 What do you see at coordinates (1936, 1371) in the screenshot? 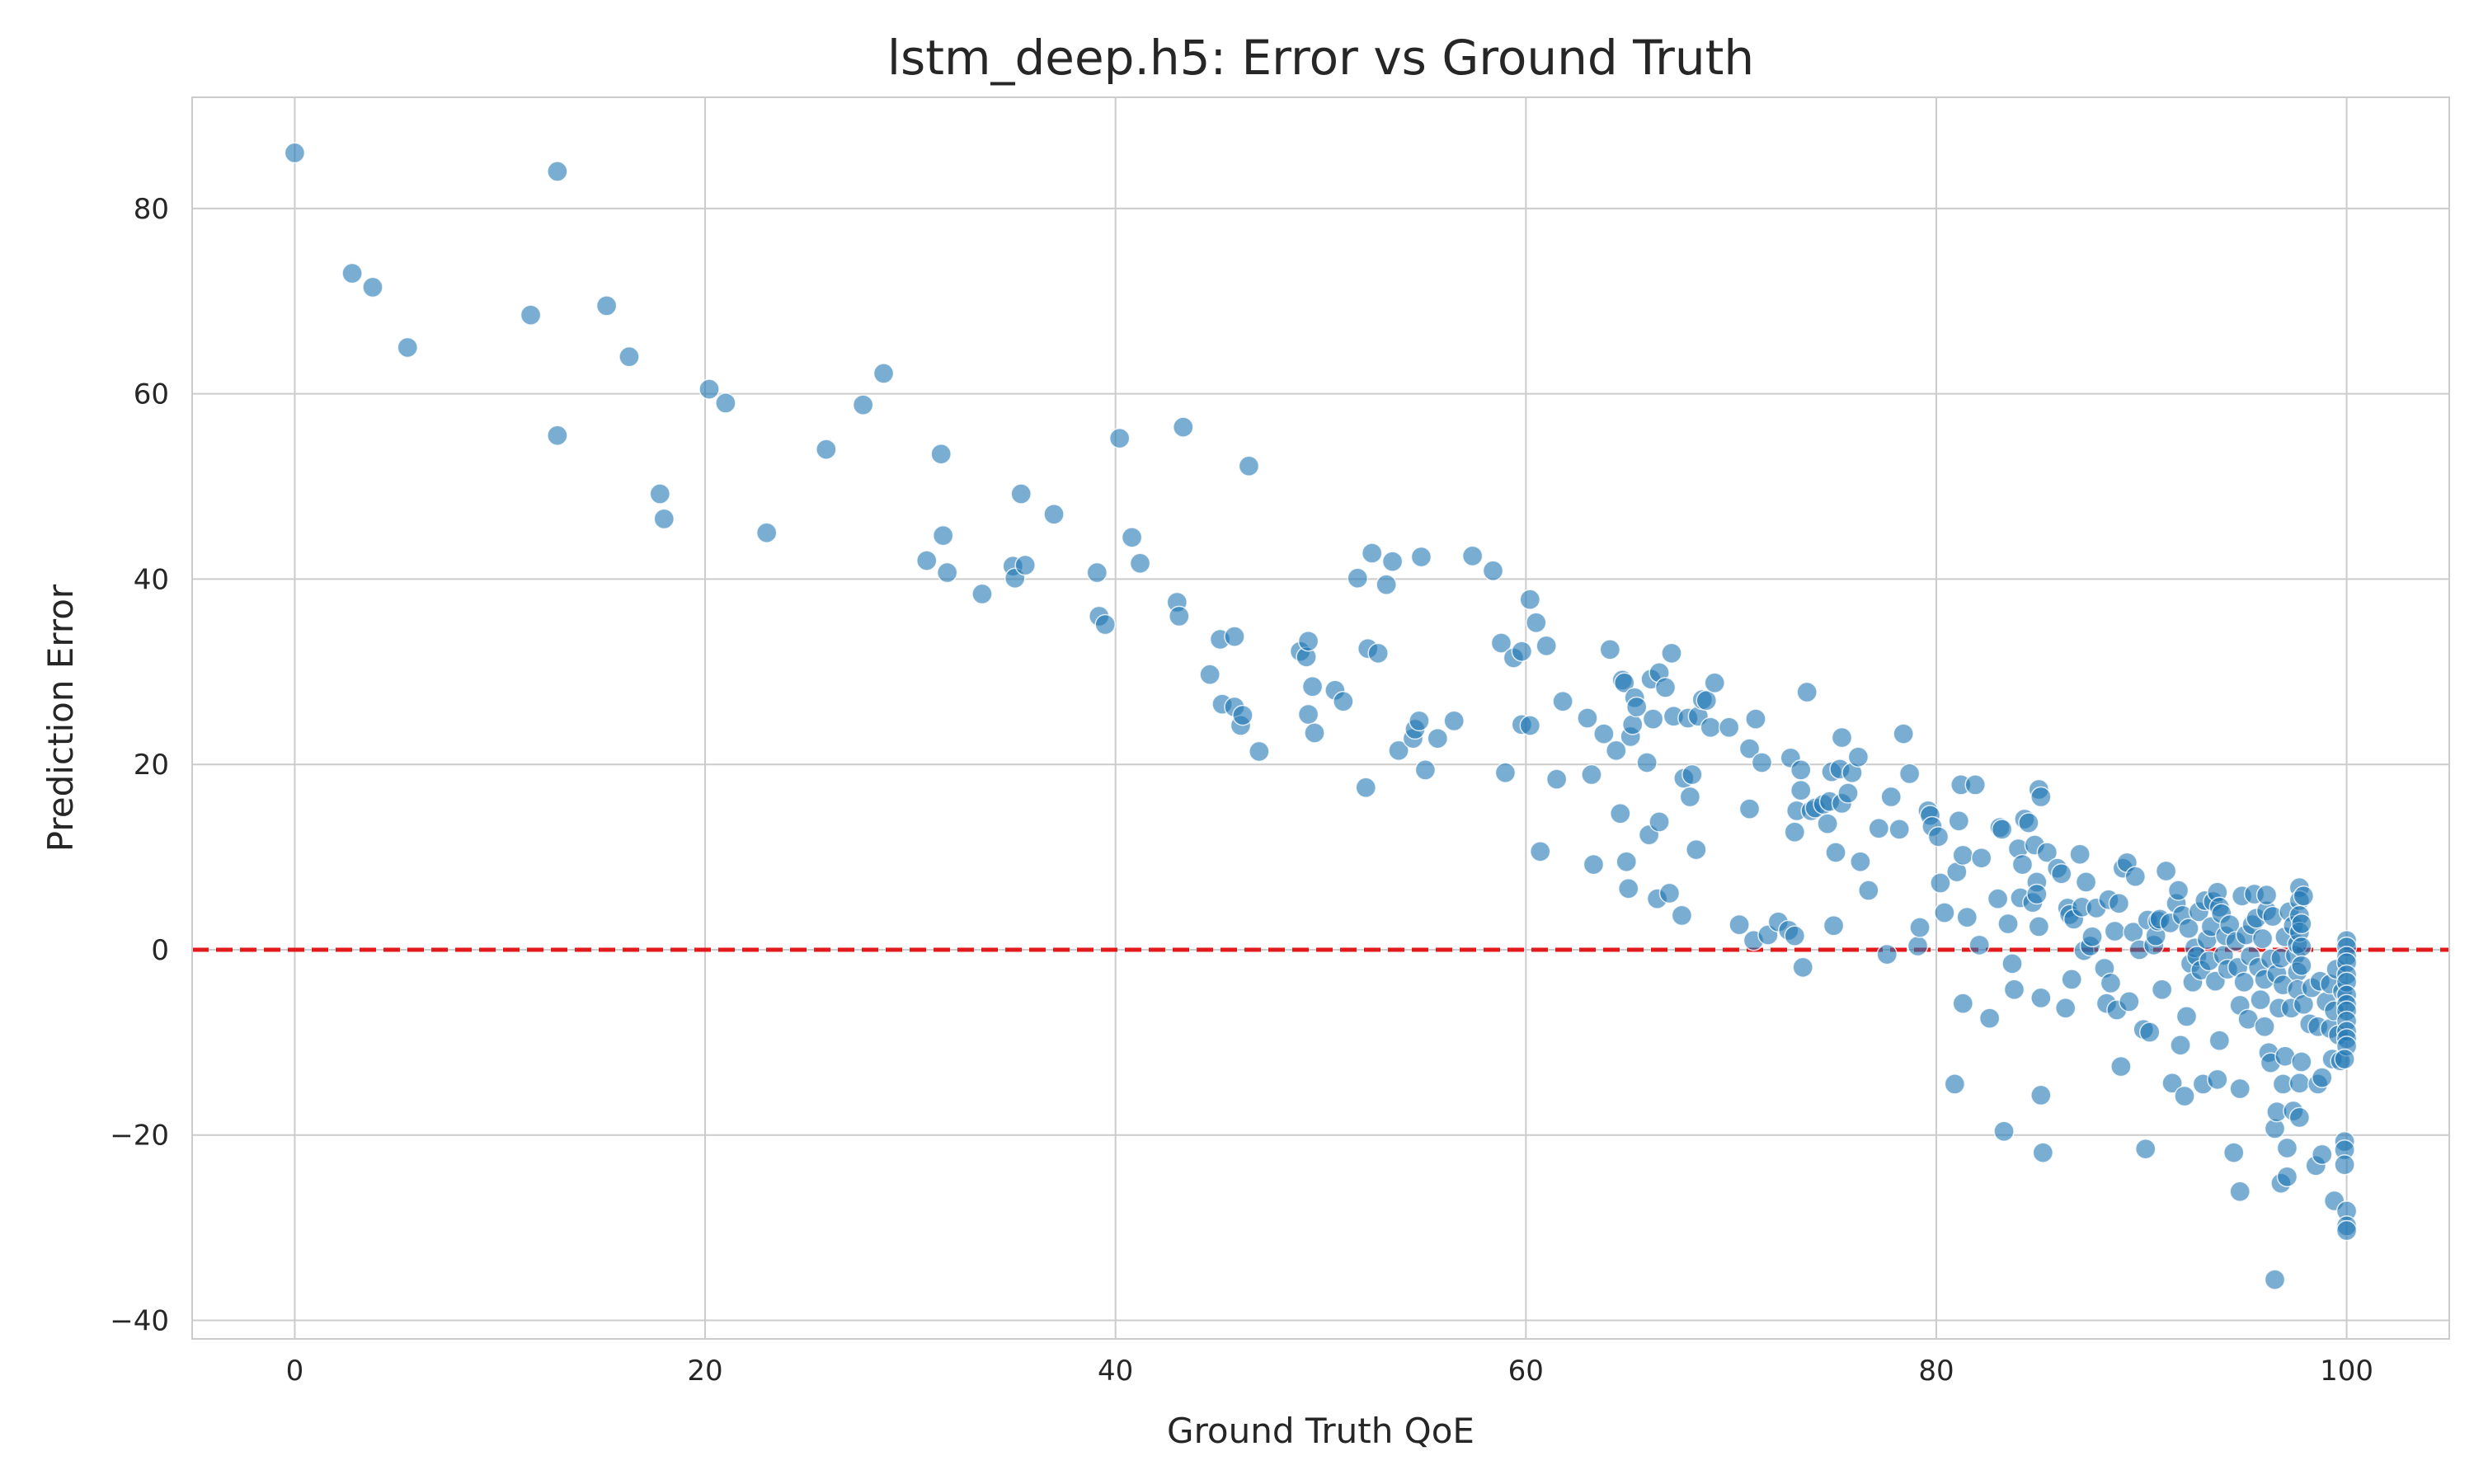
I see `x-tick-label: 80` at bounding box center [1936, 1371].